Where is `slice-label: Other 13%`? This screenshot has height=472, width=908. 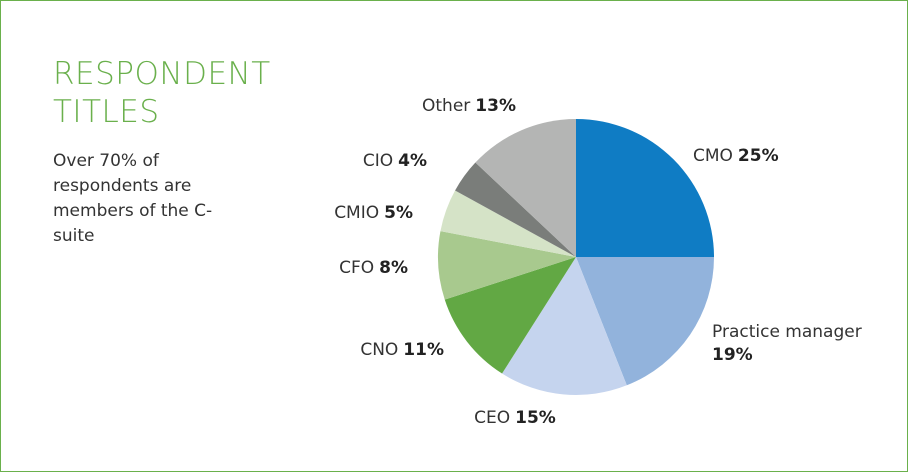 slice-label: Other 13% is located at coordinates (469, 106).